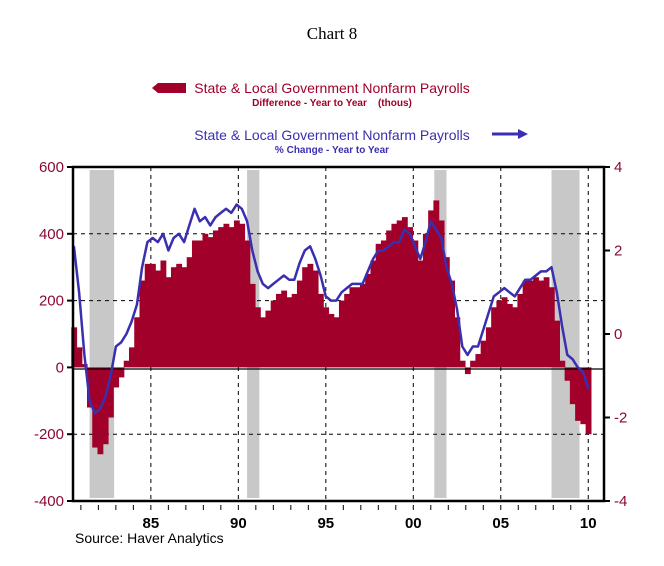 The image size is (664, 566). I want to click on x-tick-label: 95, so click(325, 523).